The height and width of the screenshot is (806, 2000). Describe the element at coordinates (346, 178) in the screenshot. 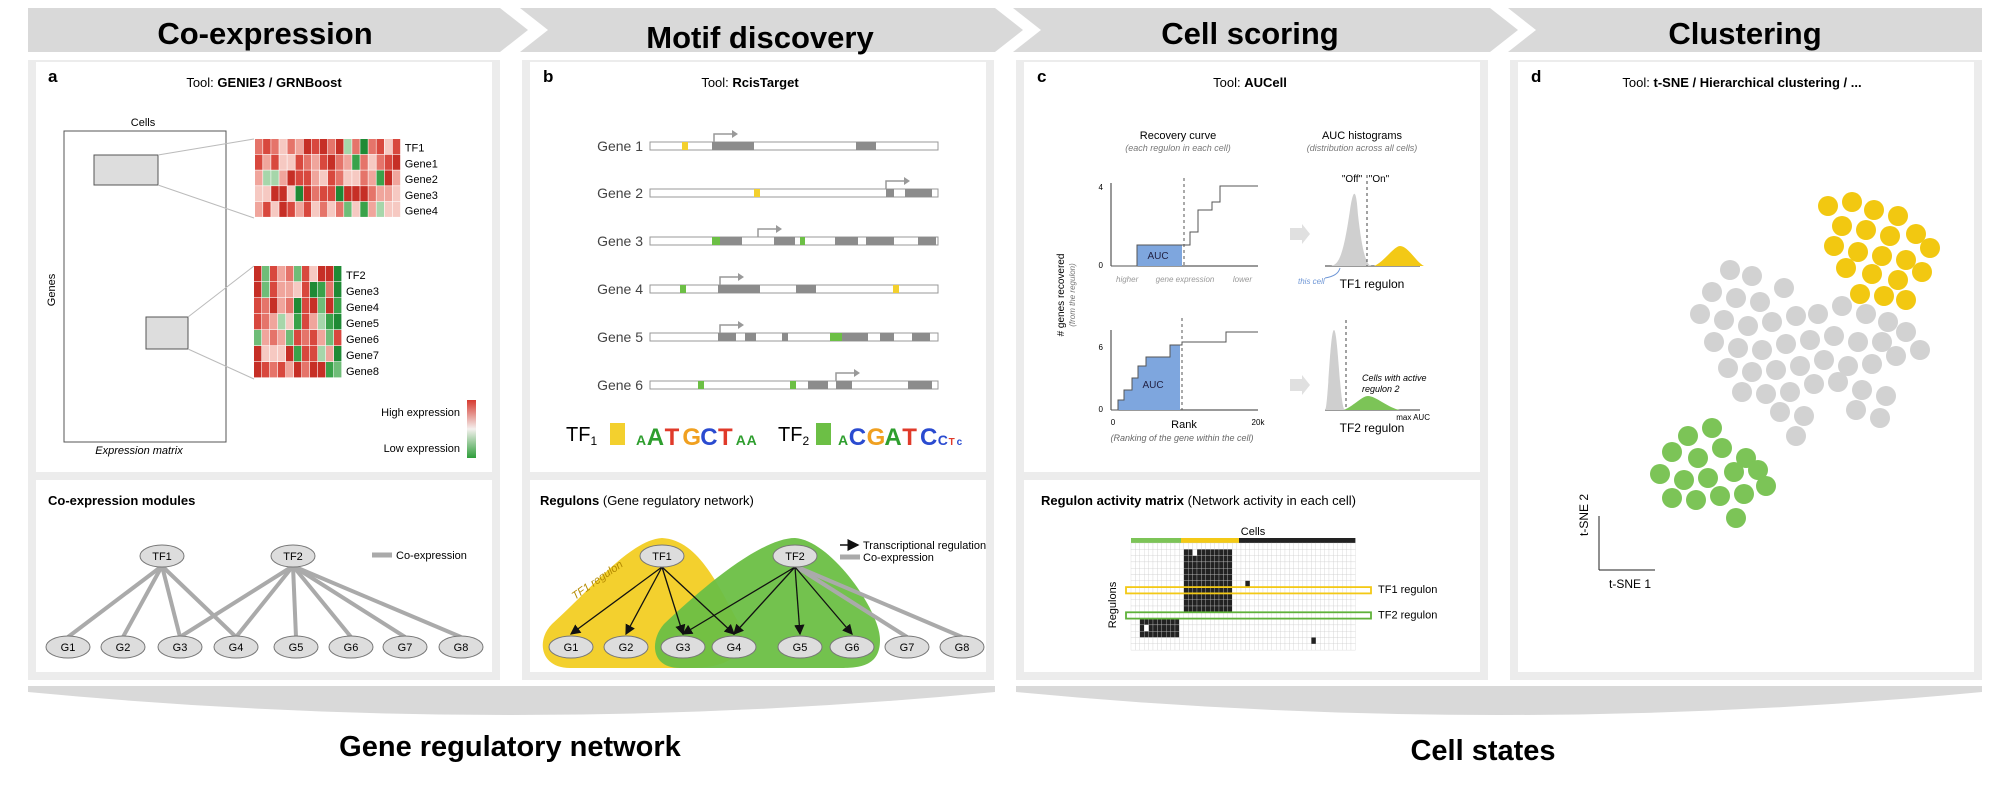

I see `heatmap-module-1: TF1 Gene1 Gene2 Gene3 Gene4` at that location.